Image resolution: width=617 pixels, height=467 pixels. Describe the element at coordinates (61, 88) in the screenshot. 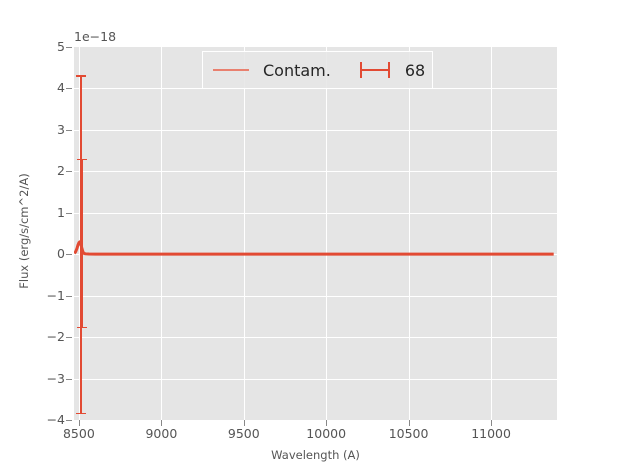

I see `y-tick-label: 4` at that location.